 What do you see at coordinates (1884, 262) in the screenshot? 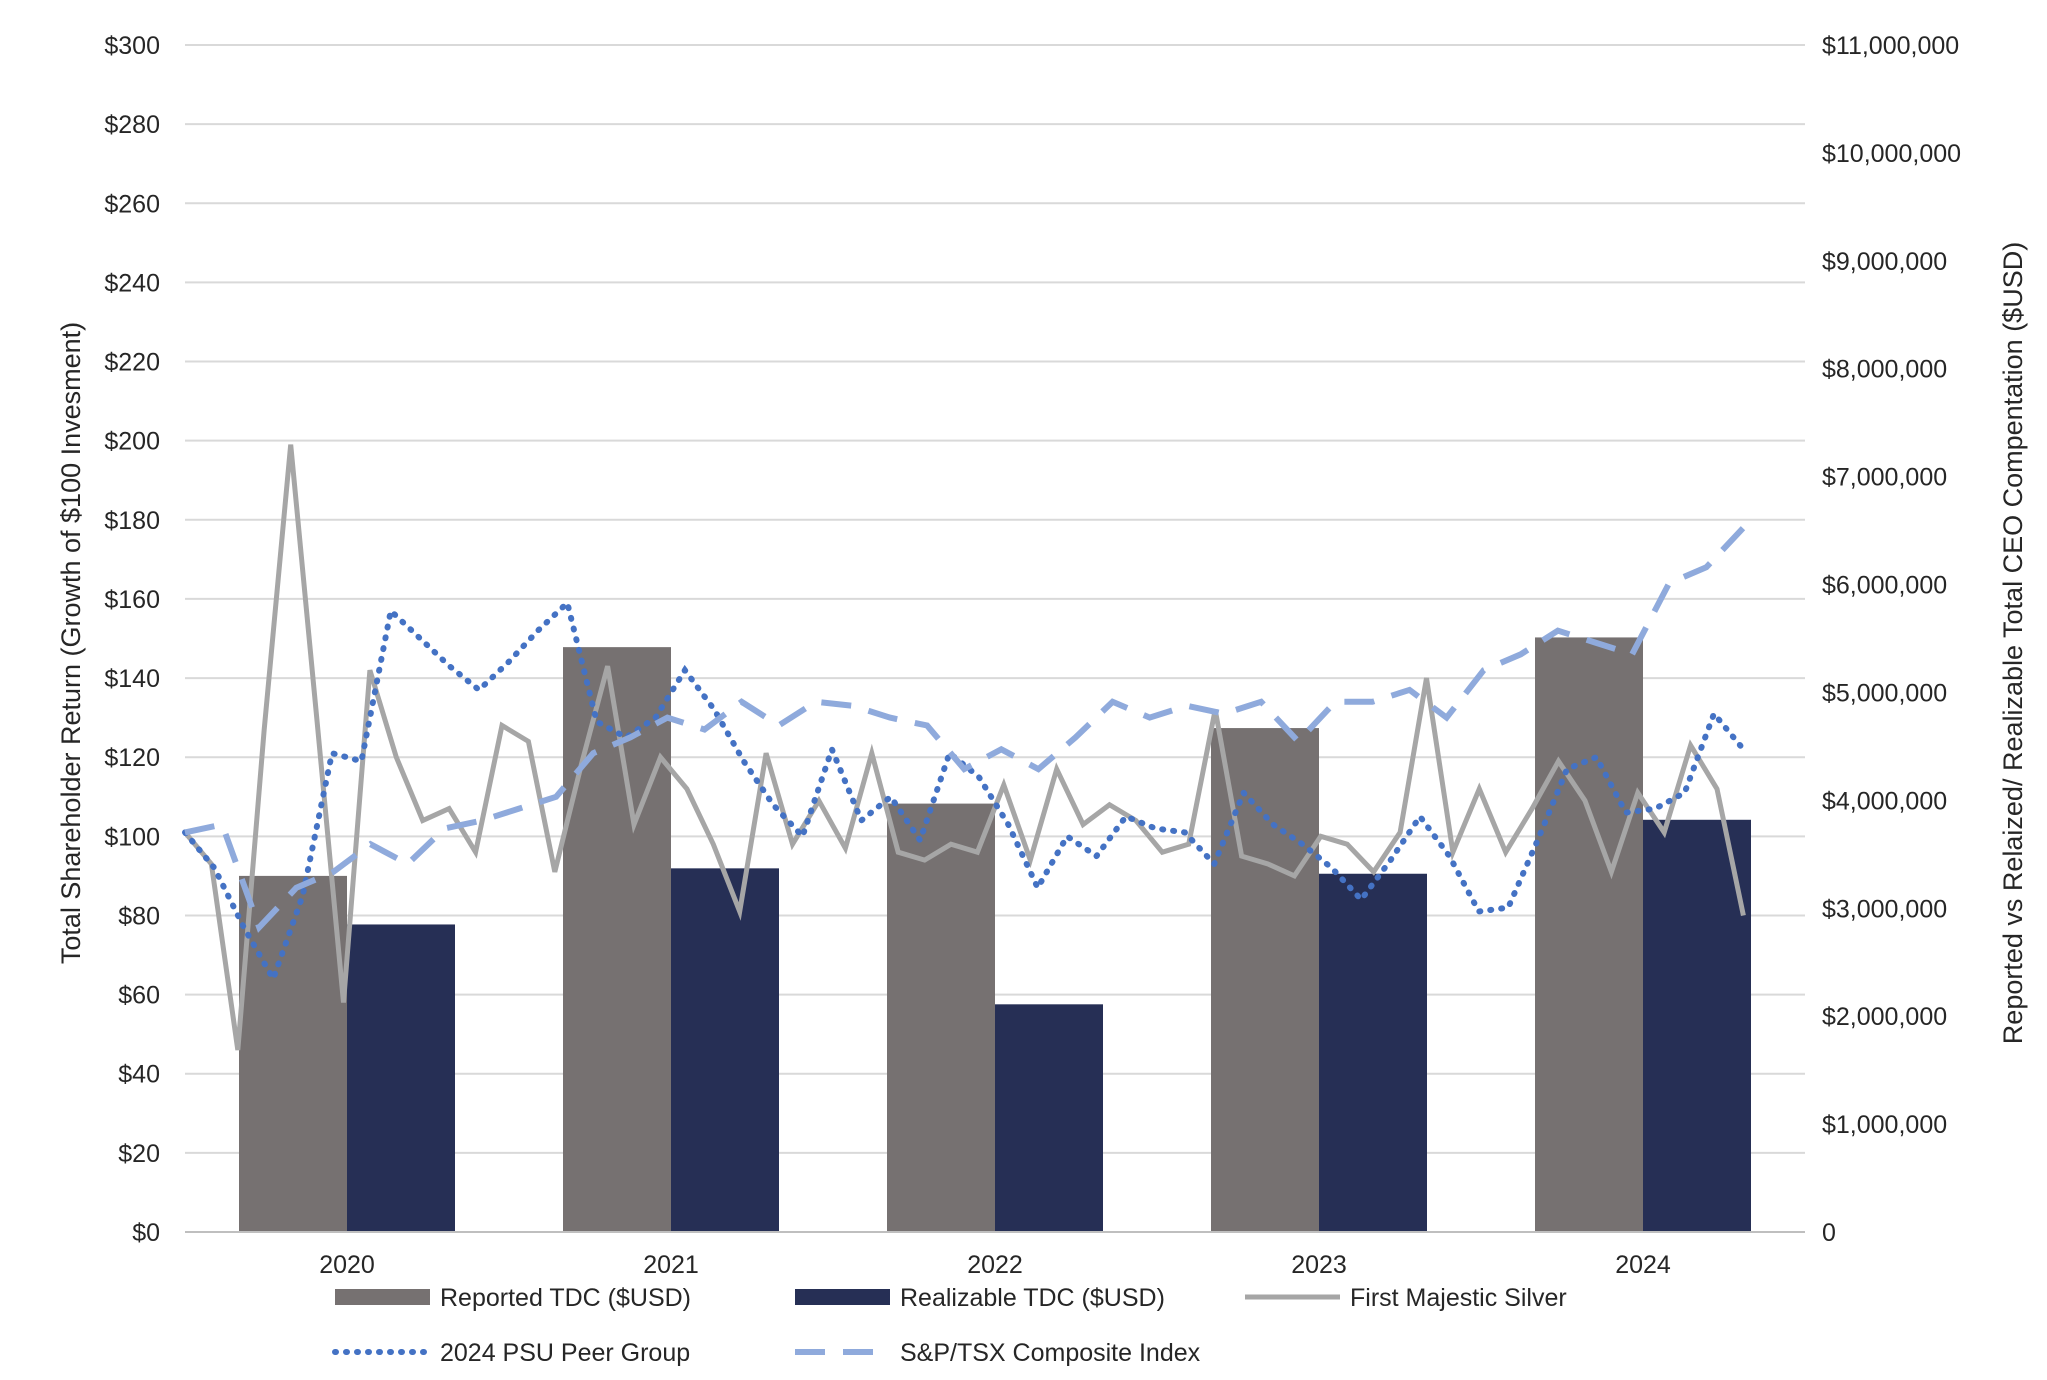
I see `y2-tick-label: $9,000,000` at bounding box center [1884, 262].